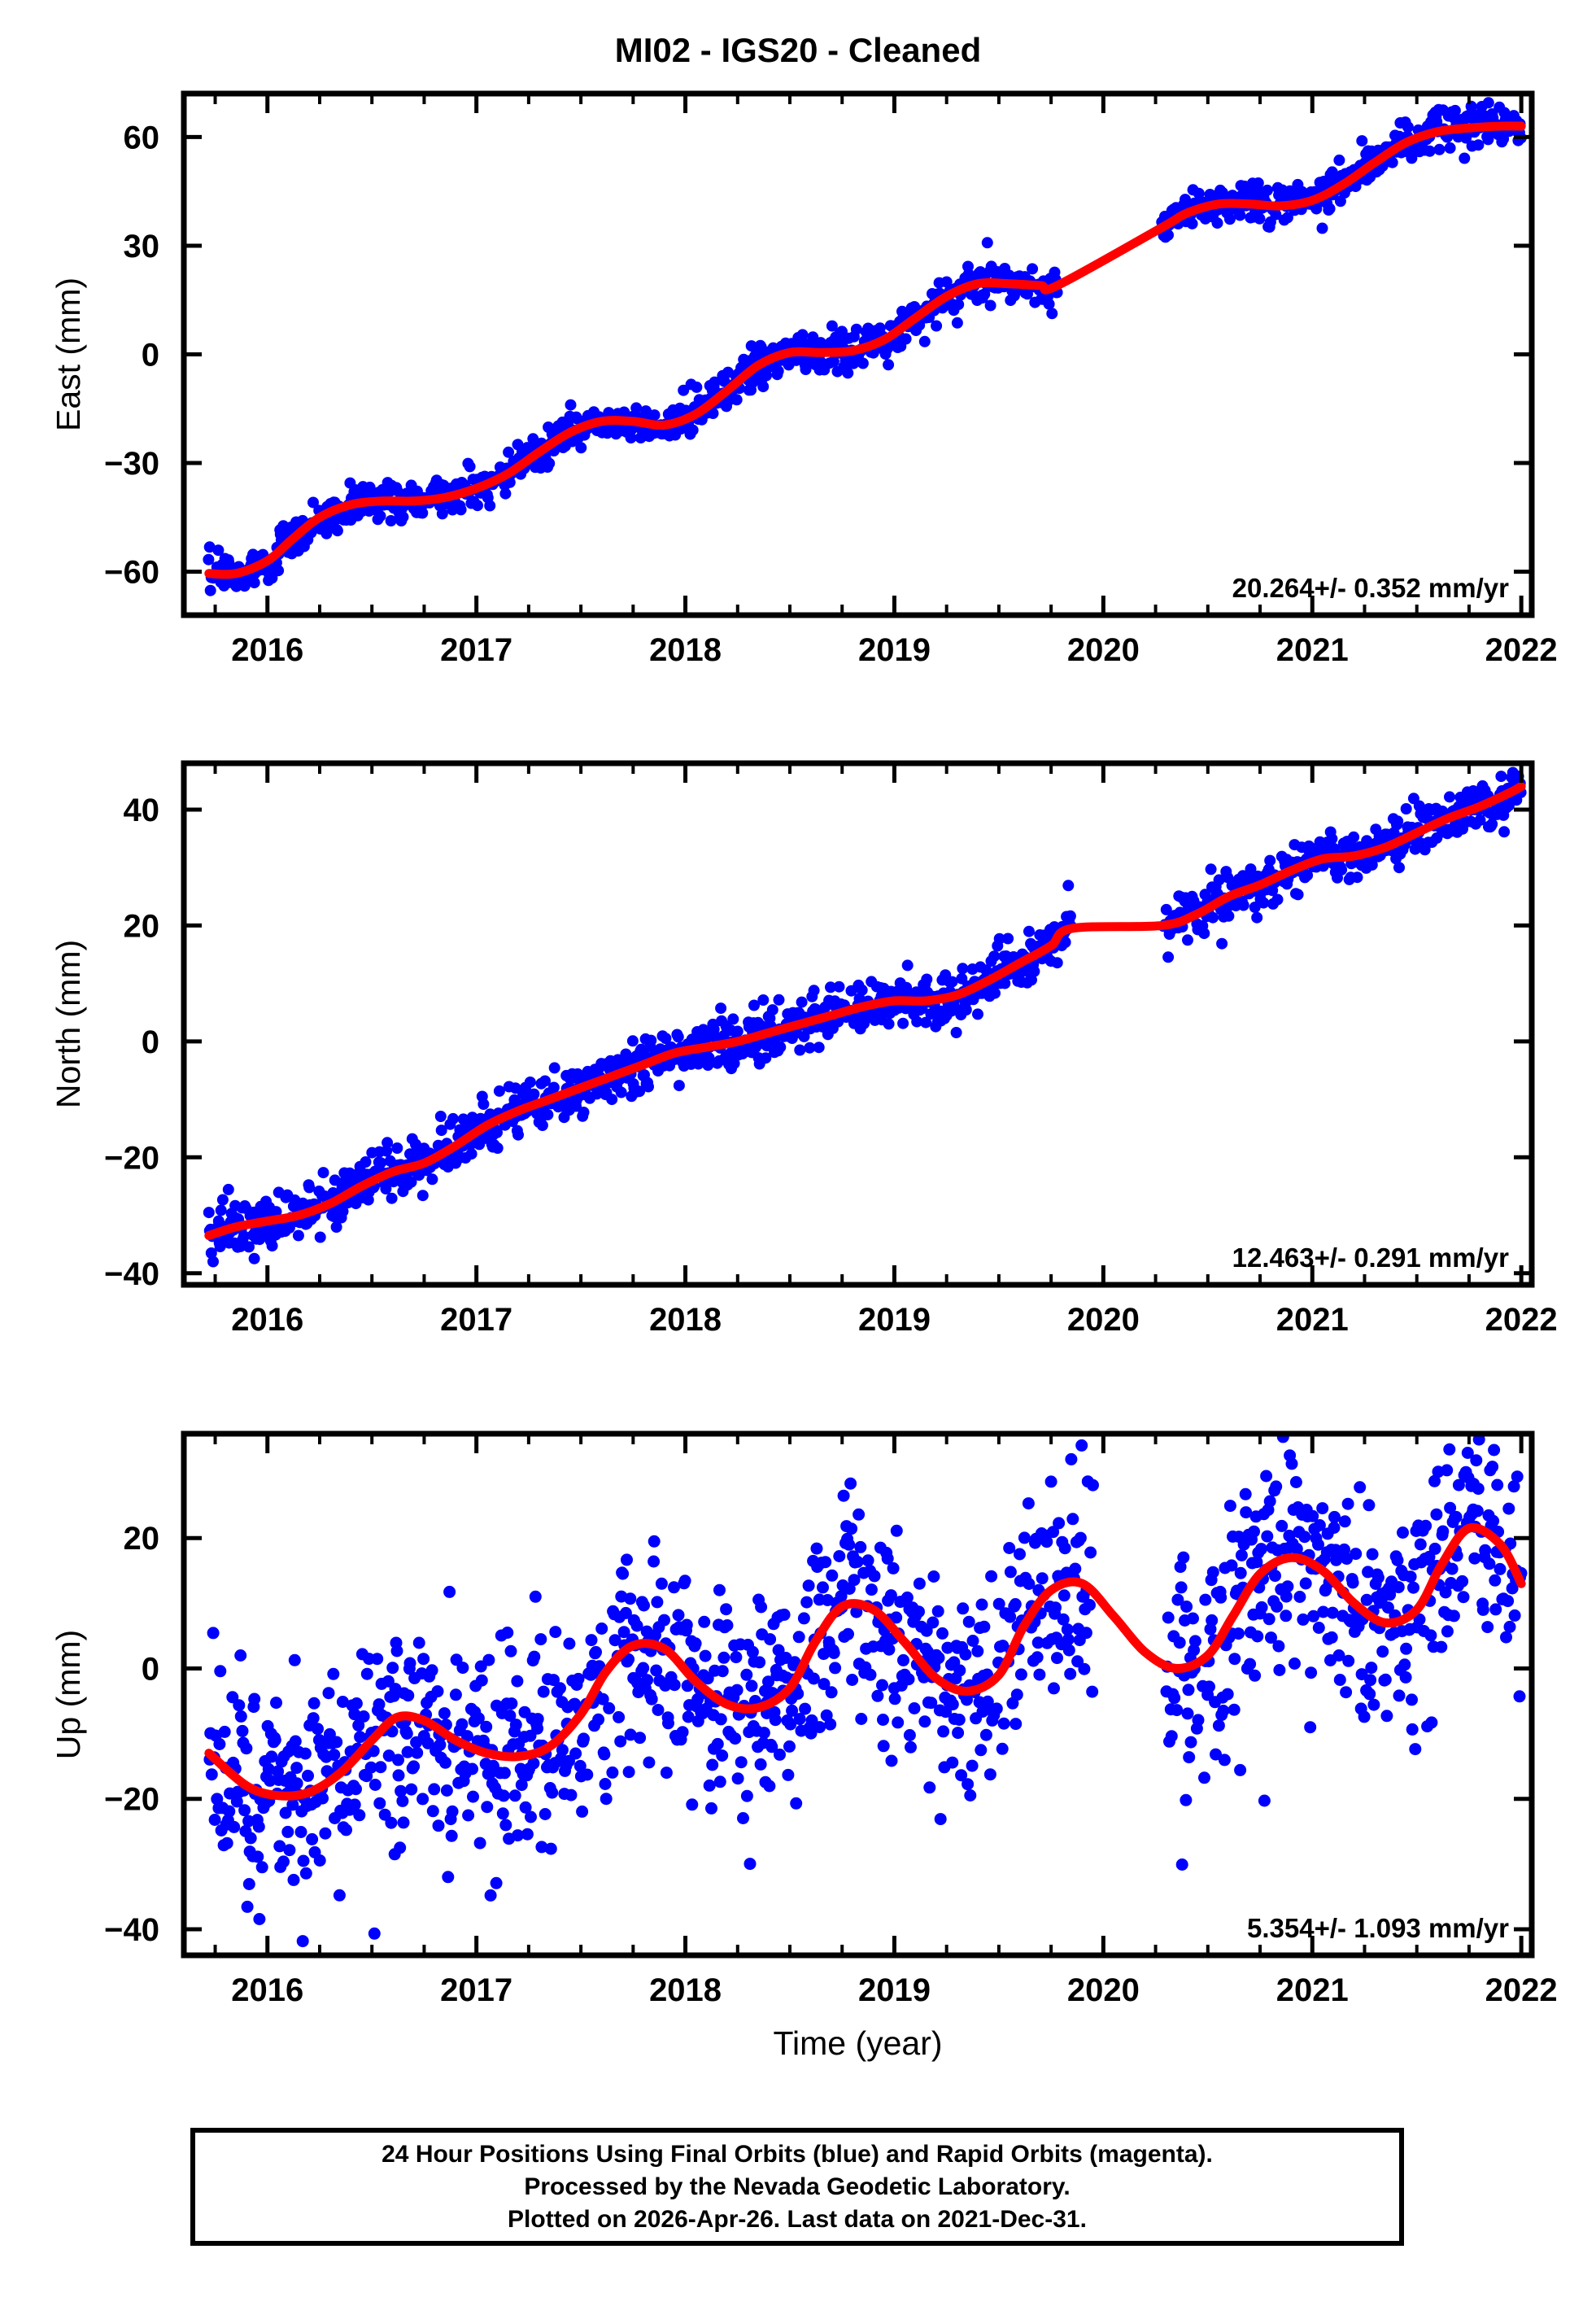 Image resolution: width=1596 pixels, height=2306 pixels. I want to click on y-tick-label: −30, so click(131, 464).